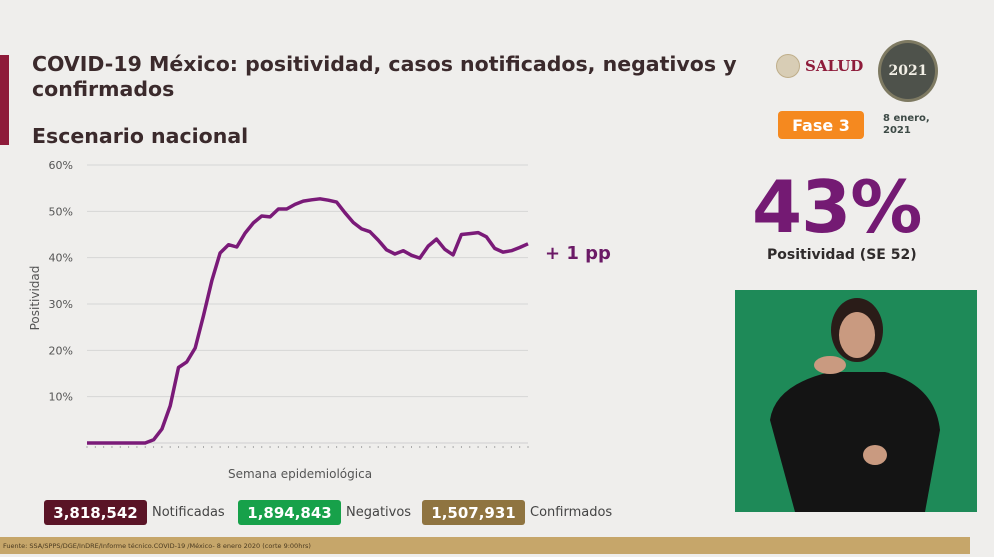  I want to click on sign-language-interpreter-video, so click(856, 401).